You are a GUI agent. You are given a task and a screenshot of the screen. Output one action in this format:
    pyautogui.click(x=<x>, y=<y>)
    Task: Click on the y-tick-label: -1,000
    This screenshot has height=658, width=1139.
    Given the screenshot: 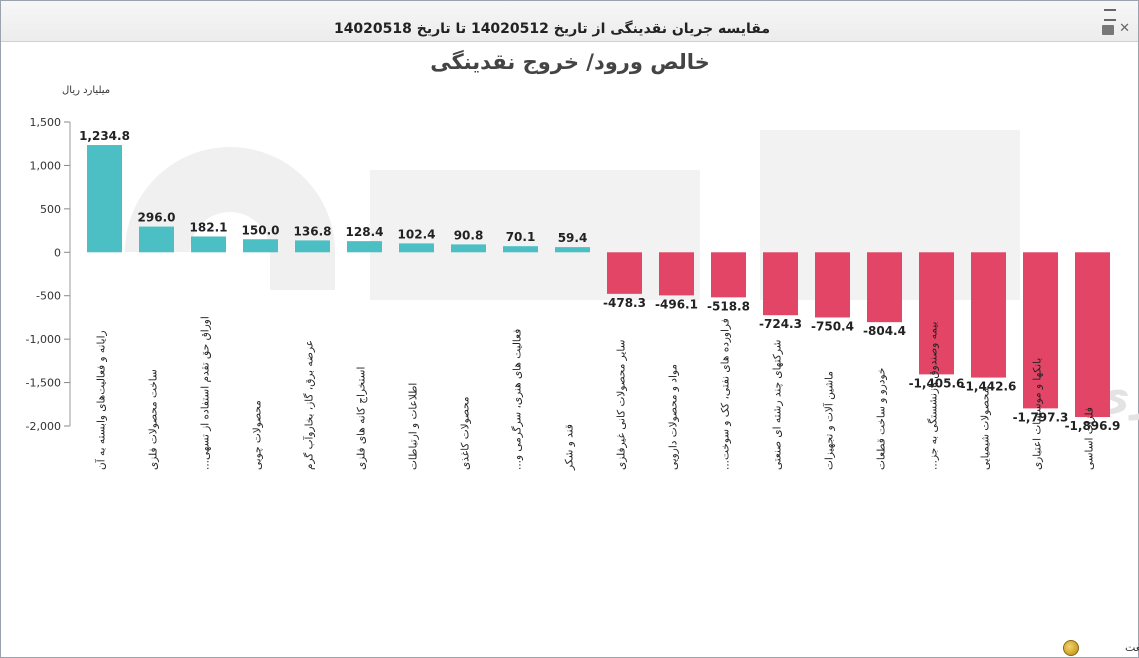 What is the action you would take?
    pyautogui.click(x=43, y=339)
    